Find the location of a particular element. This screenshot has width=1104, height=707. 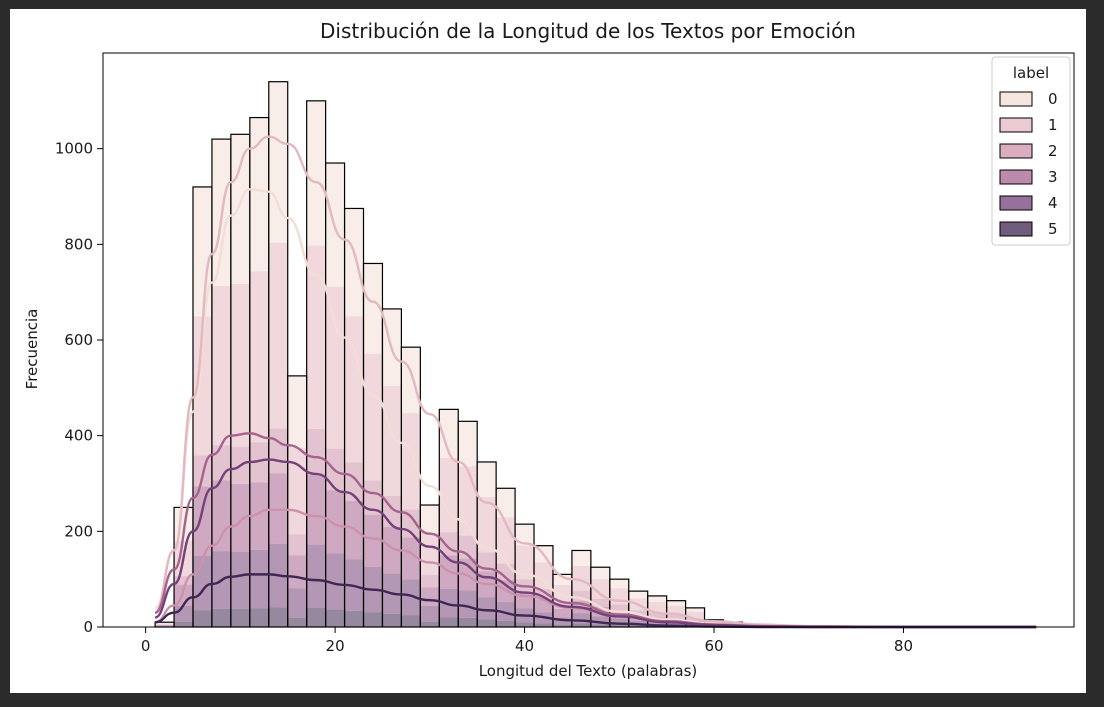

legend-label-0: 0 is located at coordinates (1053, 99).